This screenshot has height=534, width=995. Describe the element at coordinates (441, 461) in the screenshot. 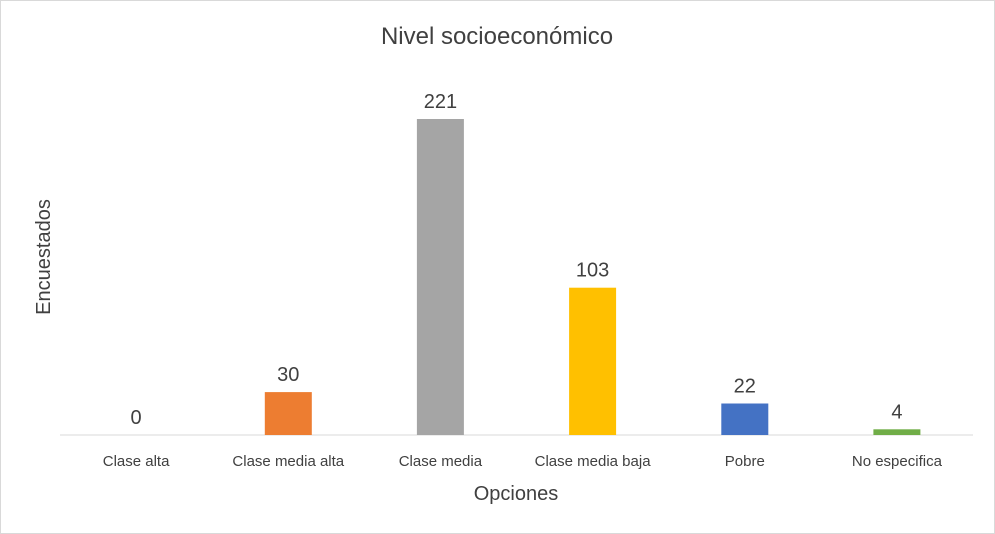

I see `x-tick-label-2: Clase media` at that location.